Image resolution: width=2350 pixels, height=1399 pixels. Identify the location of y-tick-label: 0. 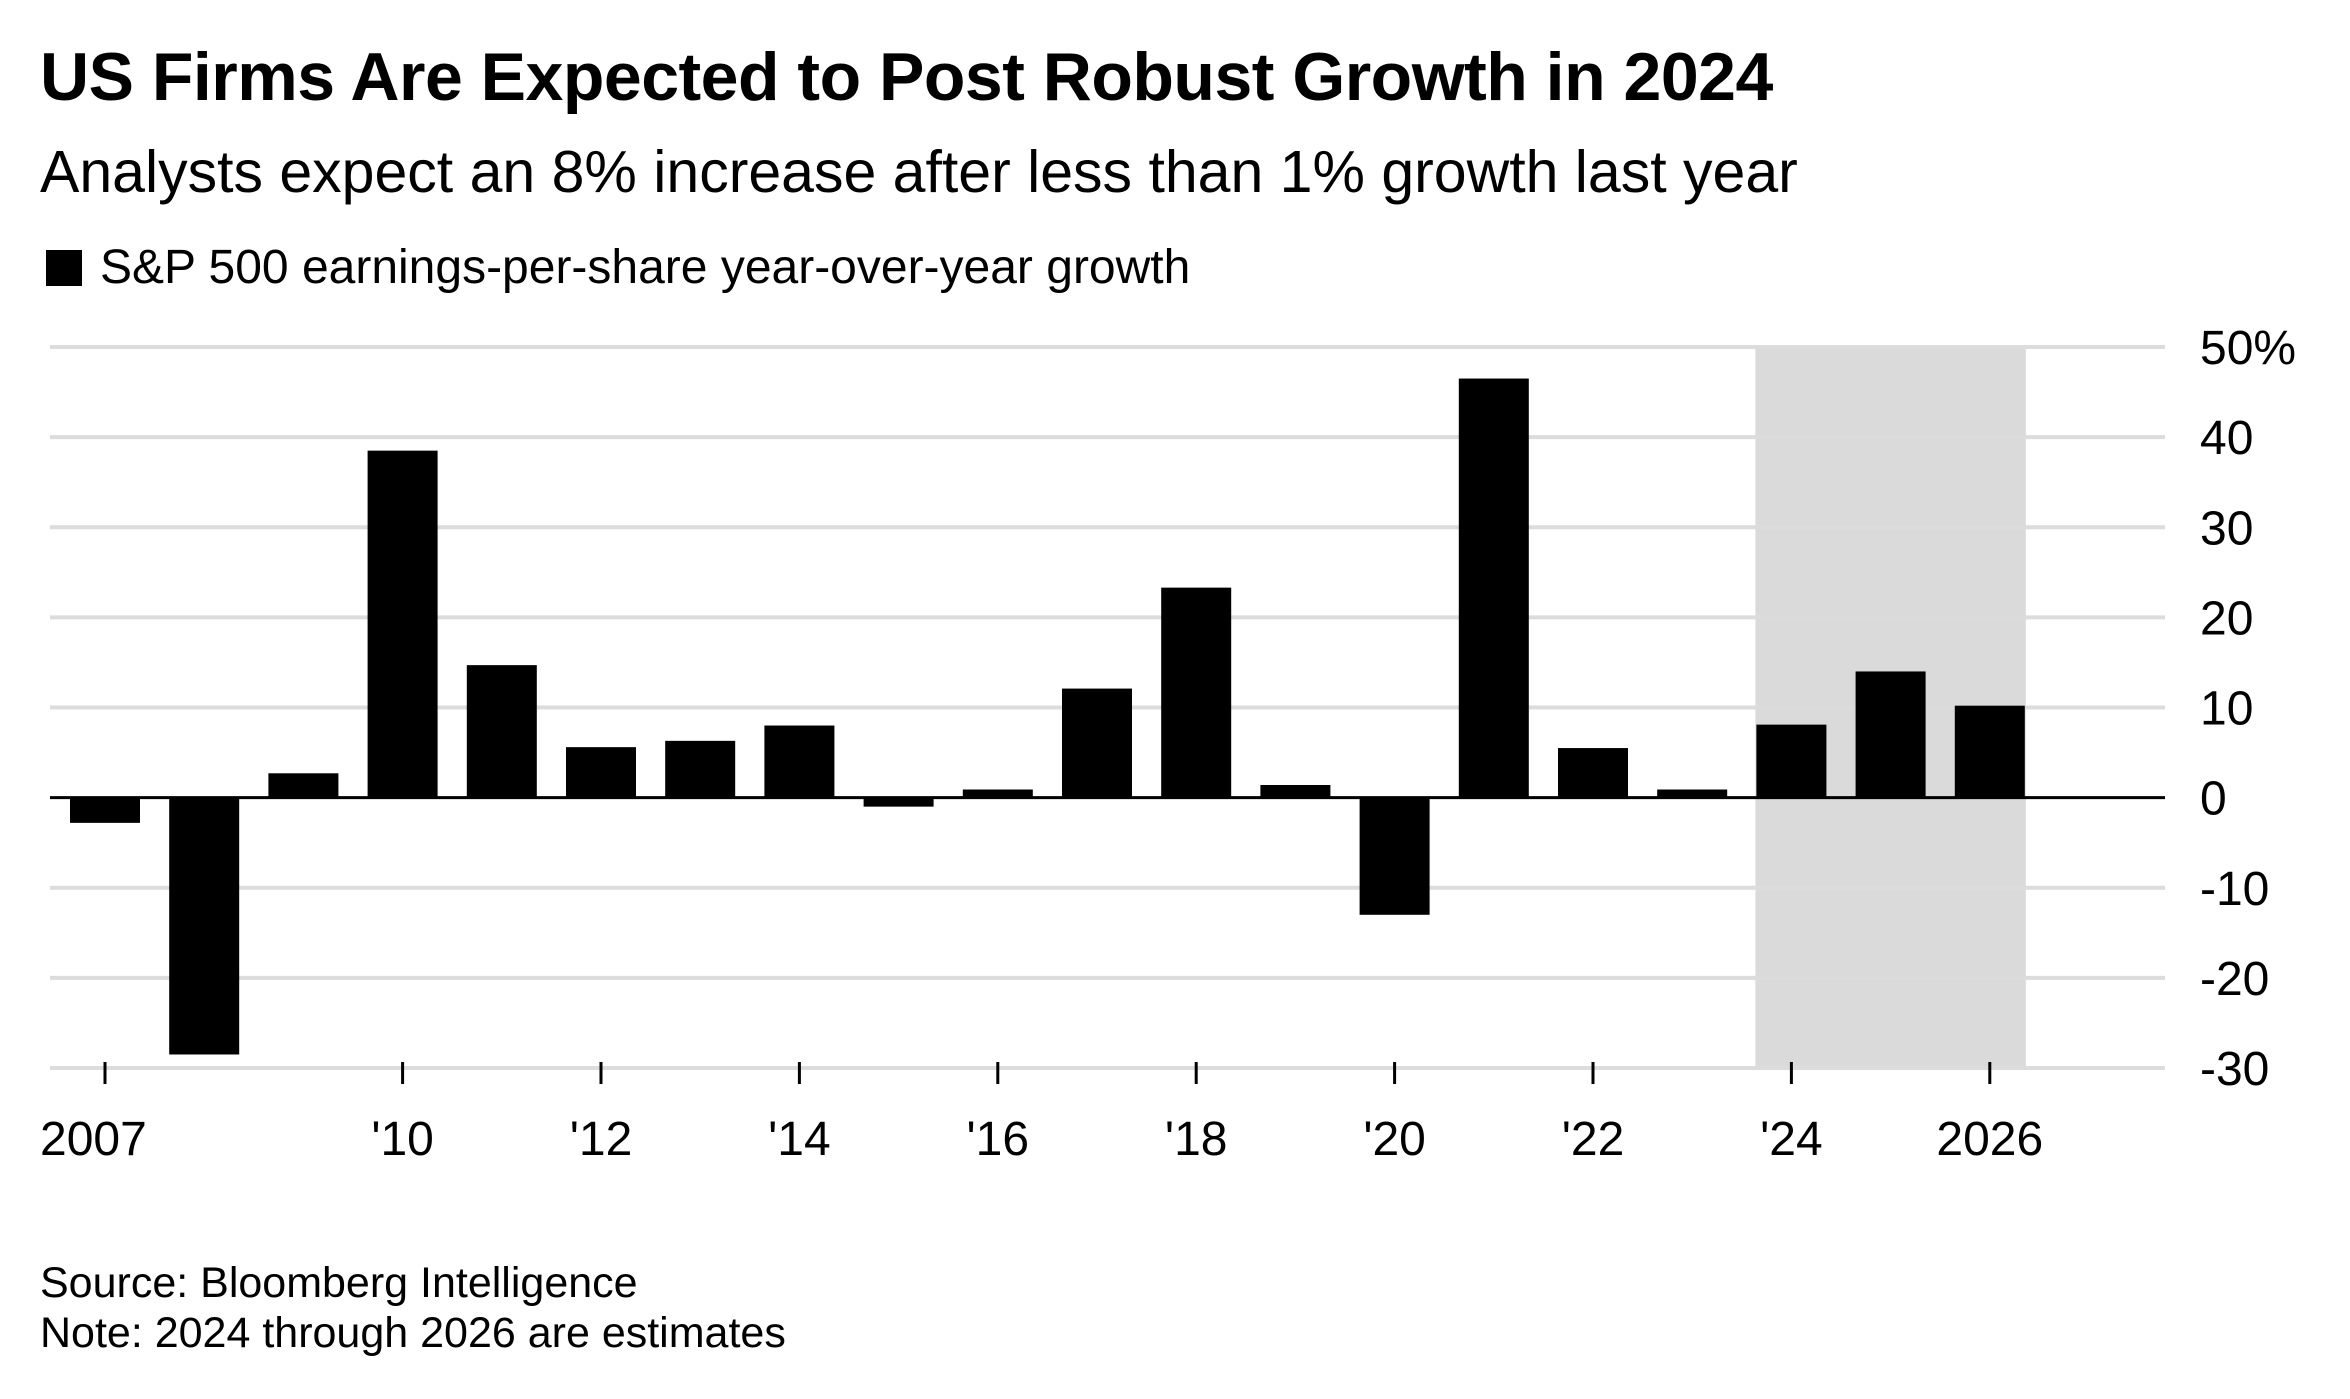
(2213, 799).